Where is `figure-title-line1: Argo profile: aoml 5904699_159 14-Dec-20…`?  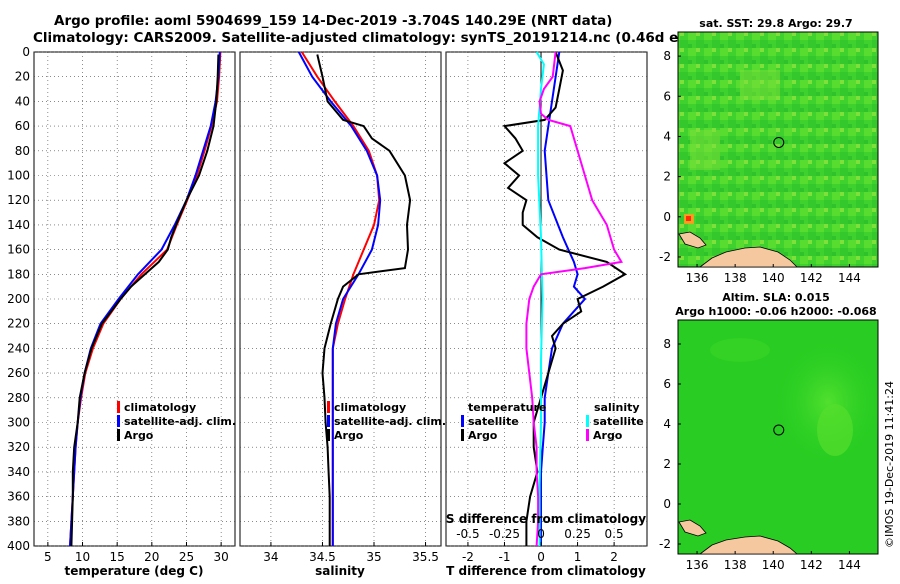 figure-title-line1: Argo profile: aoml 5904699_159 14-Dec-20… is located at coordinates (333, 21).